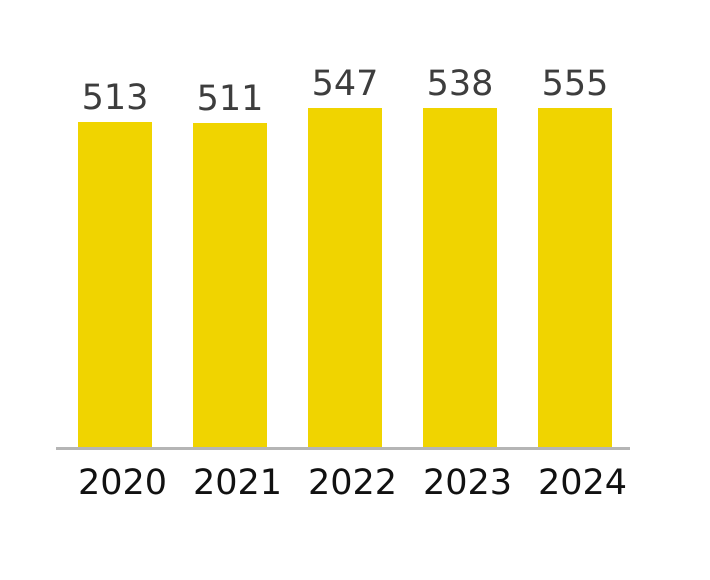  Describe the element at coordinates (460, 84) in the screenshot. I see `bar-value-label: 538` at that location.